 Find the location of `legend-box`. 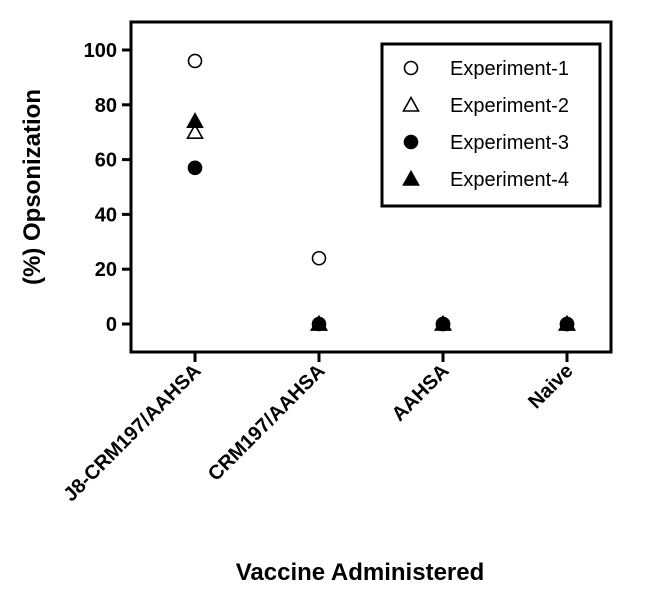

legend-box is located at coordinates (491, 125).